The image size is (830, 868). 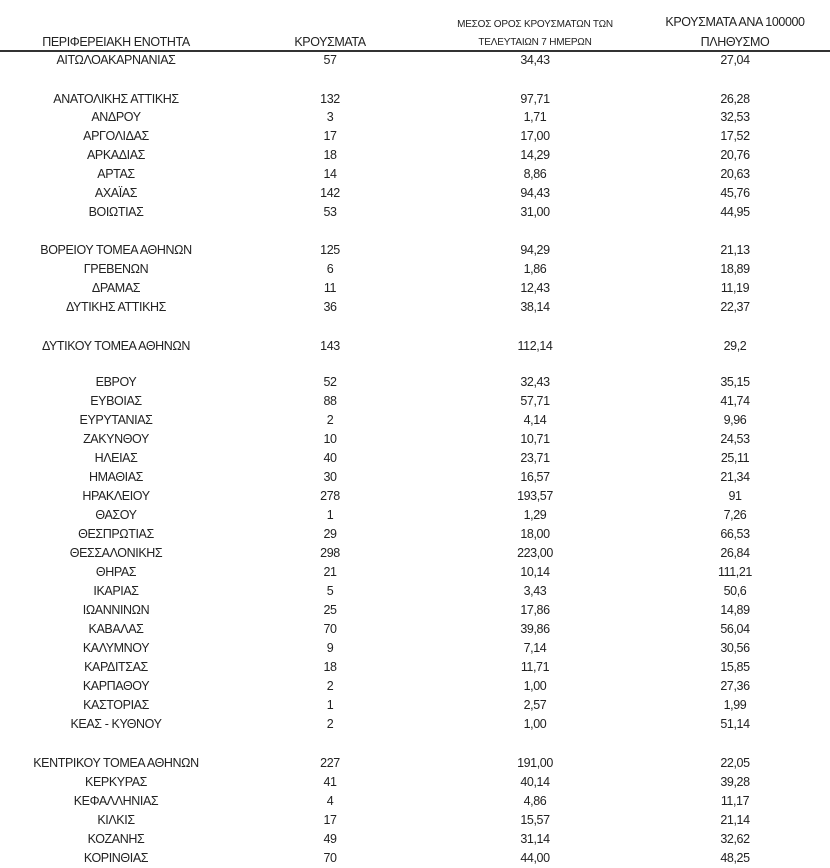 What do you see at coordinates (330, 476) in the screenshot?
I see `cases-cell: 30` at bounding box center [330, 476].